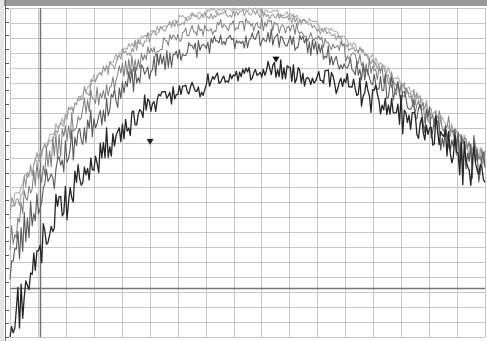  Describe the element at coordinates (2, 170) in the screenshot. I see `left-border` at that location.